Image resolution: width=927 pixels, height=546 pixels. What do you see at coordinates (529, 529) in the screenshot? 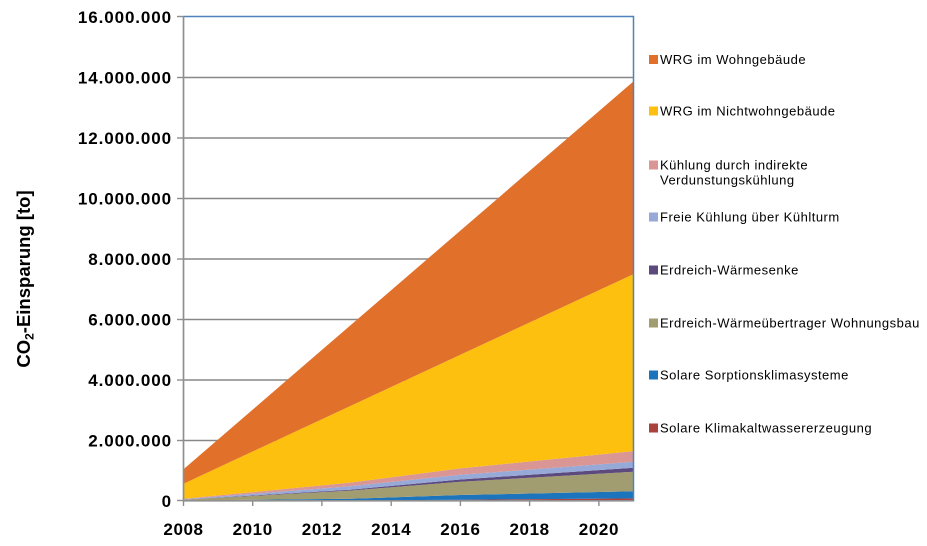
I see `svg-text: 2018` at bounding box center [529, 529].